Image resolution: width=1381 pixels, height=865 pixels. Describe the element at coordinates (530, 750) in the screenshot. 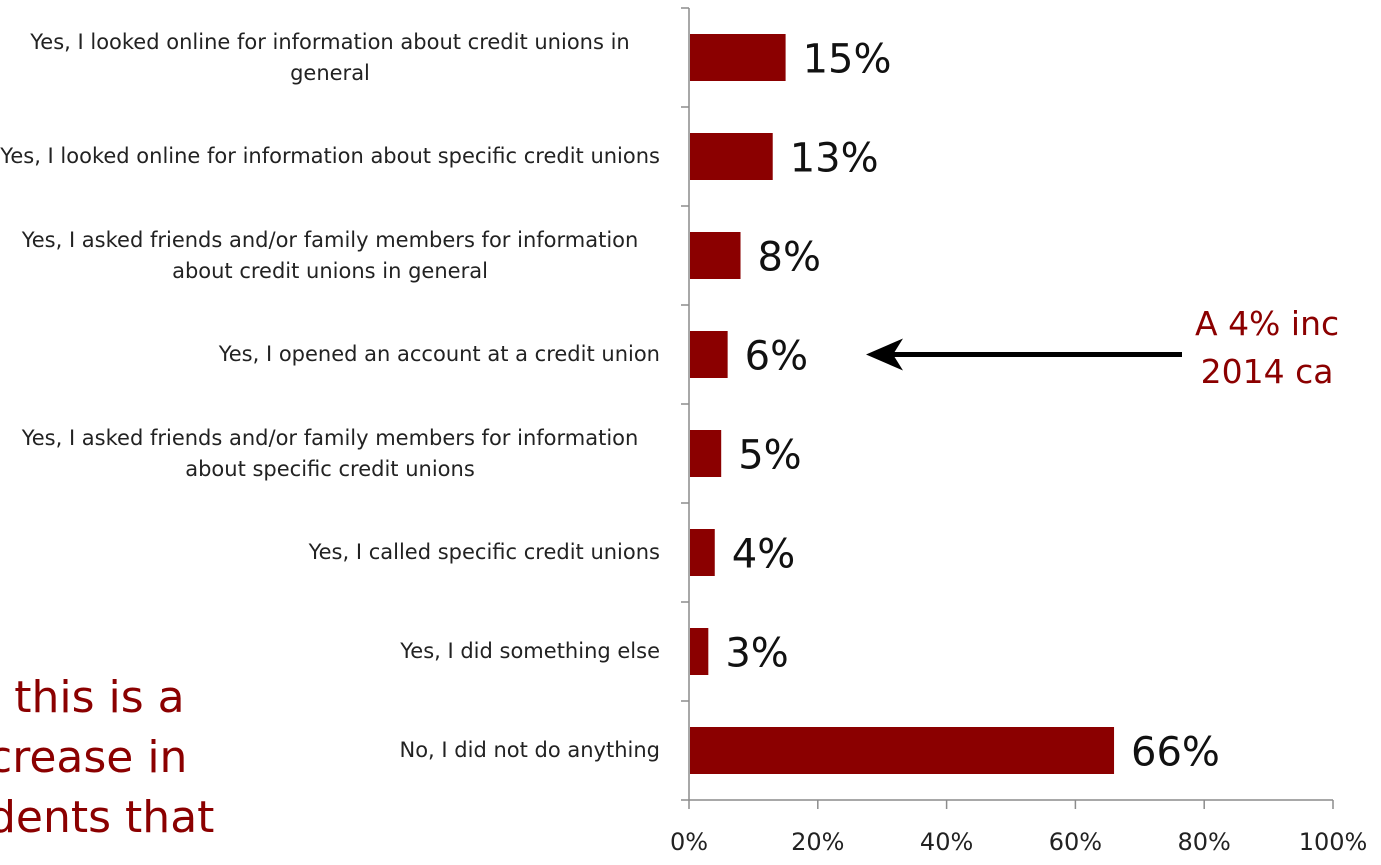

I see `category-label: No, I did not do anything` at that location.